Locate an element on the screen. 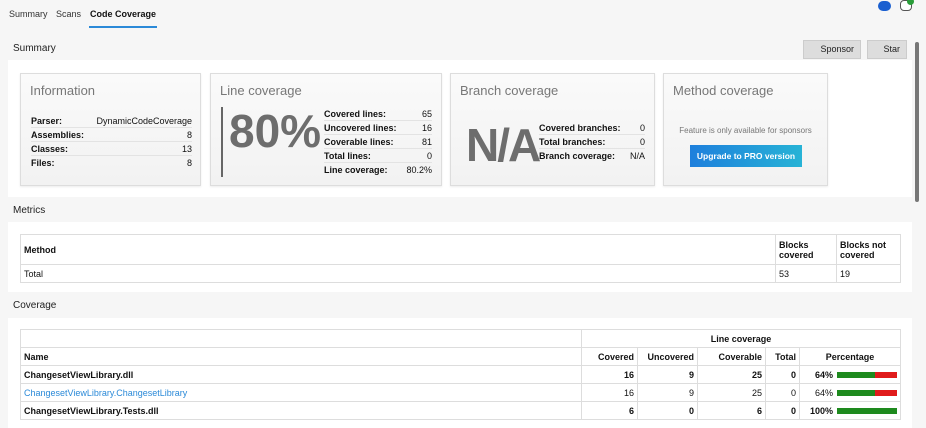  stat-row: Files: 8 is located at coordinates (111, 163).